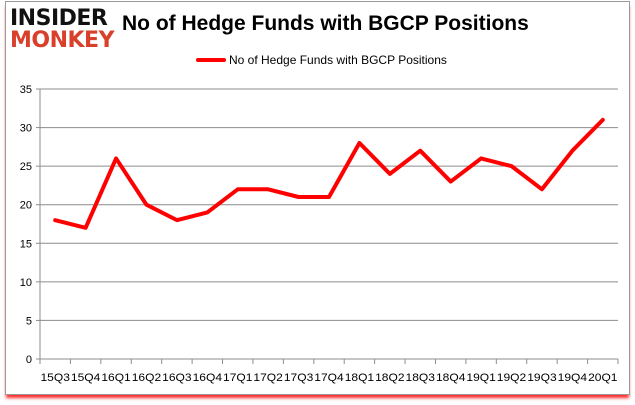 The height and width of the screenshot is (405, 635). Describe the element at coordinates (146, 378) in the screenshot. I see `x-tick-label: 16Q2` at that location.